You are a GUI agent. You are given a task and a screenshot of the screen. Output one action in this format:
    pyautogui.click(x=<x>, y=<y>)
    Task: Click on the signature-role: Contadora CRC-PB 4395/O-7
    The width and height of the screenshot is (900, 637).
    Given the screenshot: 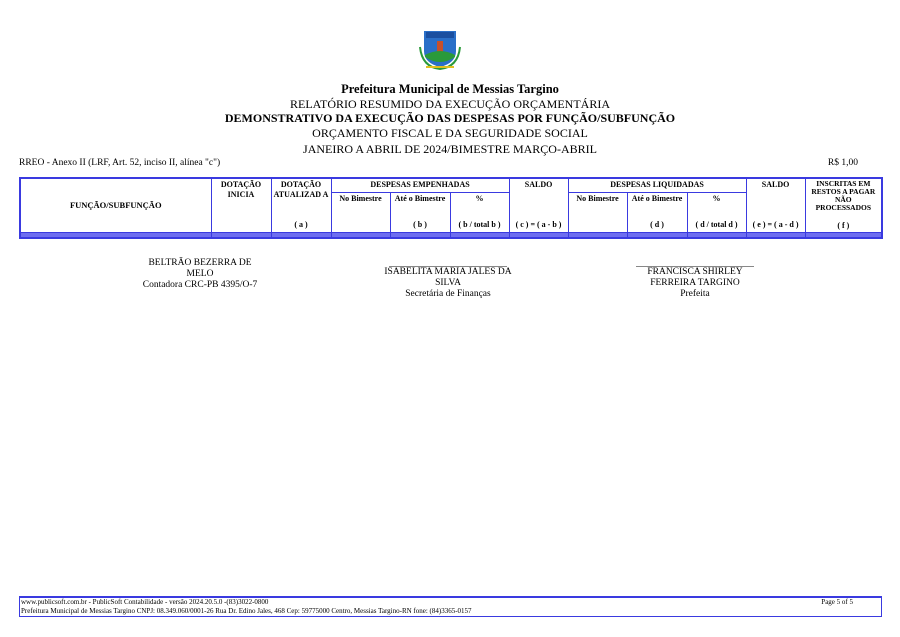 What is the action you would take?
    pyautogui.click(x=200, y=285)
    